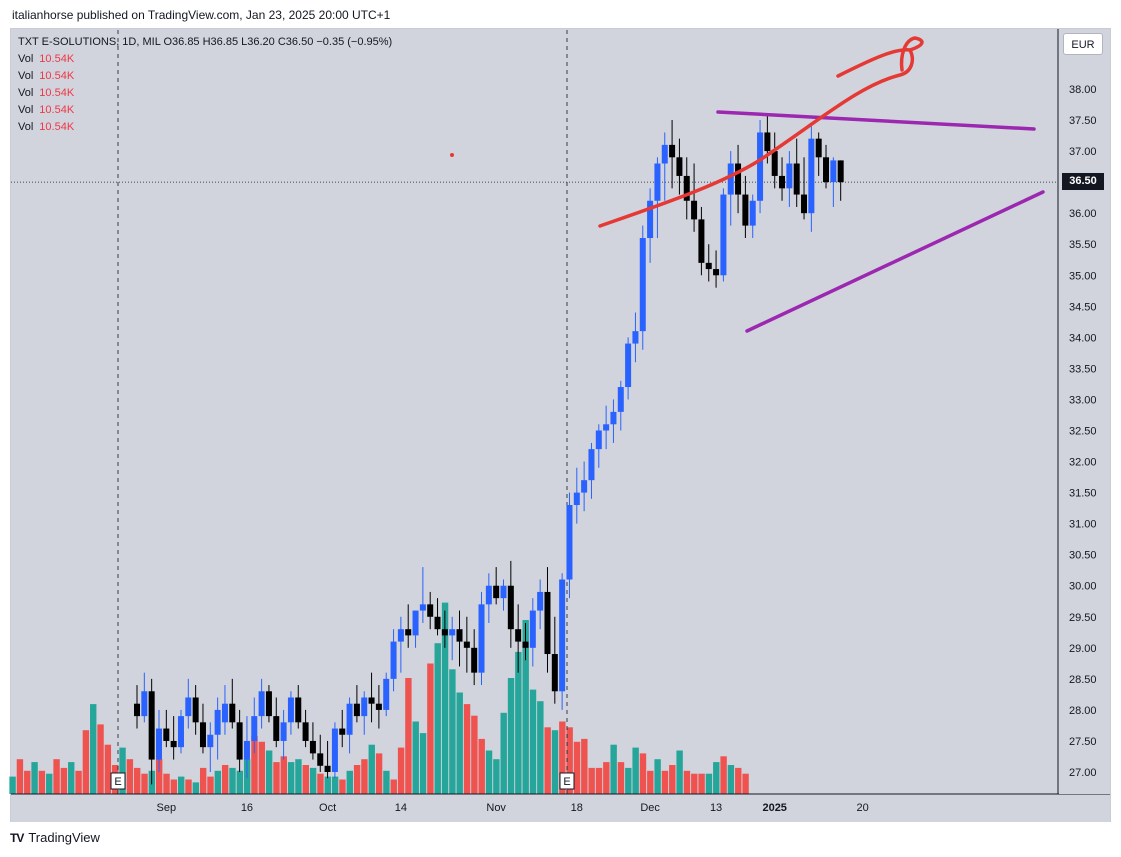  Describe the element at coordinates (167, 808) in the screenshot. I see `time-tick-label: Sep` at that location.